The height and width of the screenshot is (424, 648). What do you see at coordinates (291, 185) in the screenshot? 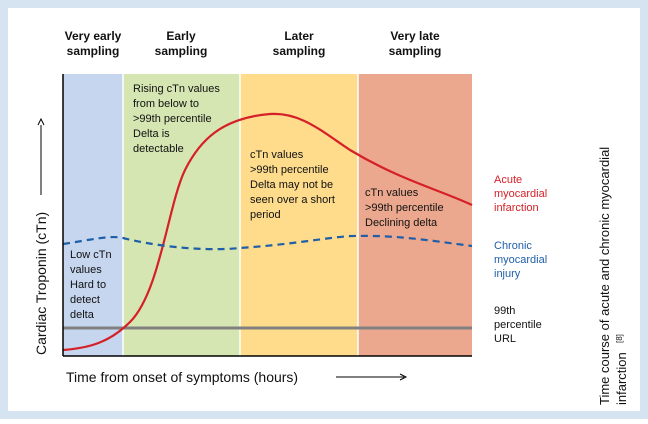
I see `zone-text: Delta may not be` at bounding box center [291, 185].